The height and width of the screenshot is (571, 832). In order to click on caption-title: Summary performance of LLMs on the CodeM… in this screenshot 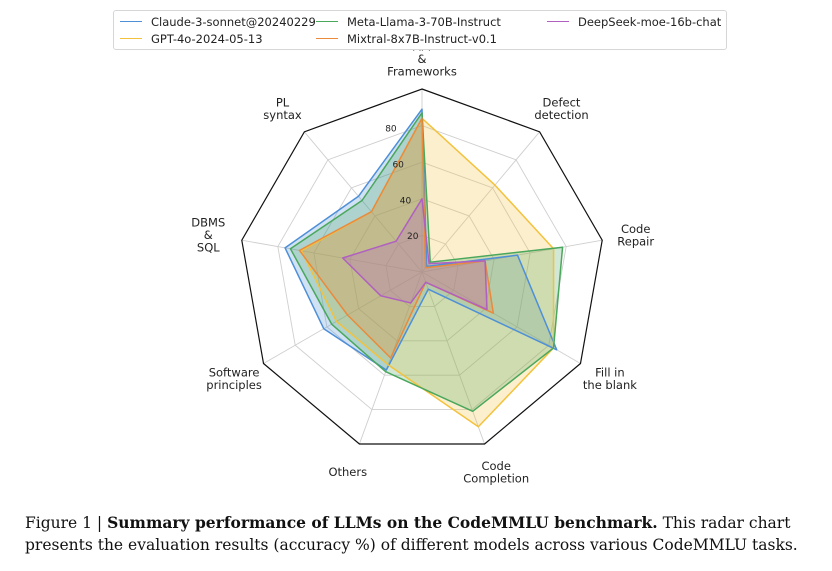, I will do `click(382, 522)`.